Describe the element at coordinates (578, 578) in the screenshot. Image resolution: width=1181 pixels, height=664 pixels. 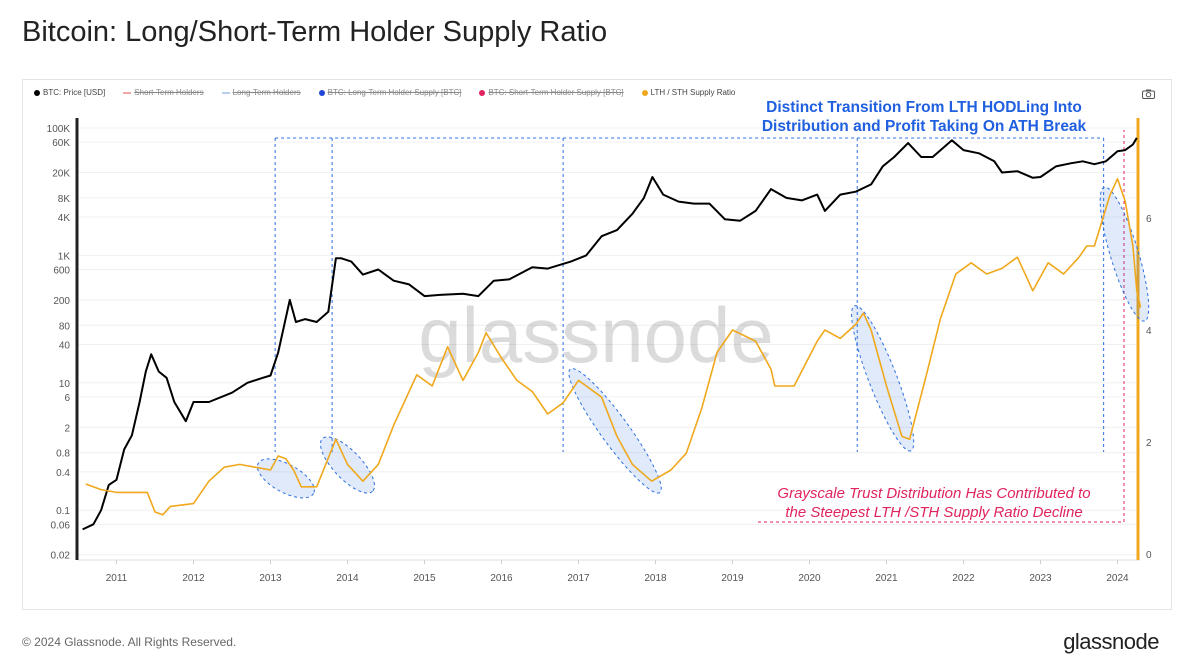
I see `x-tick-label: 2017` at that location.